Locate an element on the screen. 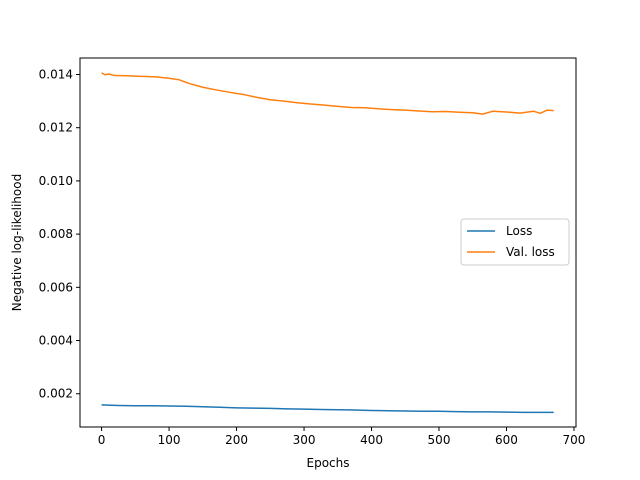  x-tick-label: 0 is located at coordinates (102, 440).